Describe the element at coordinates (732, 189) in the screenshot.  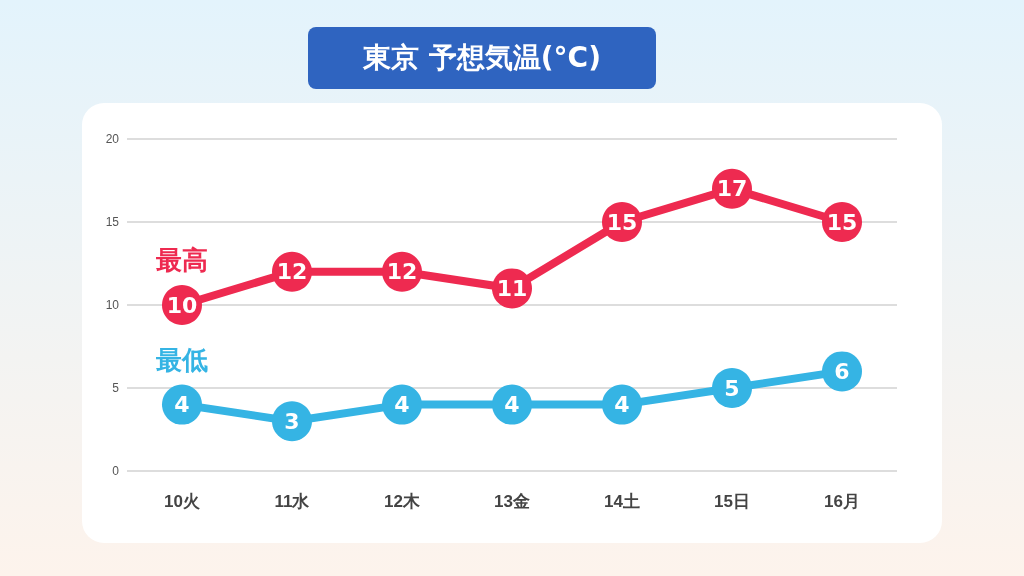
I see `data-label: 17` at that location.